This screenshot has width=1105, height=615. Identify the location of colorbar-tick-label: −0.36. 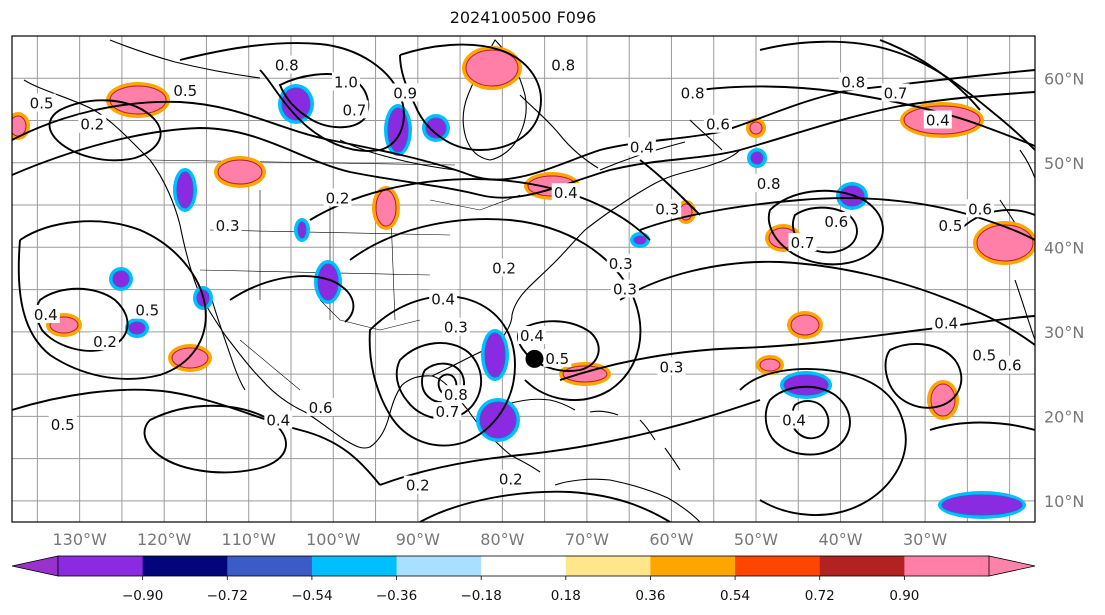
(396, 596).